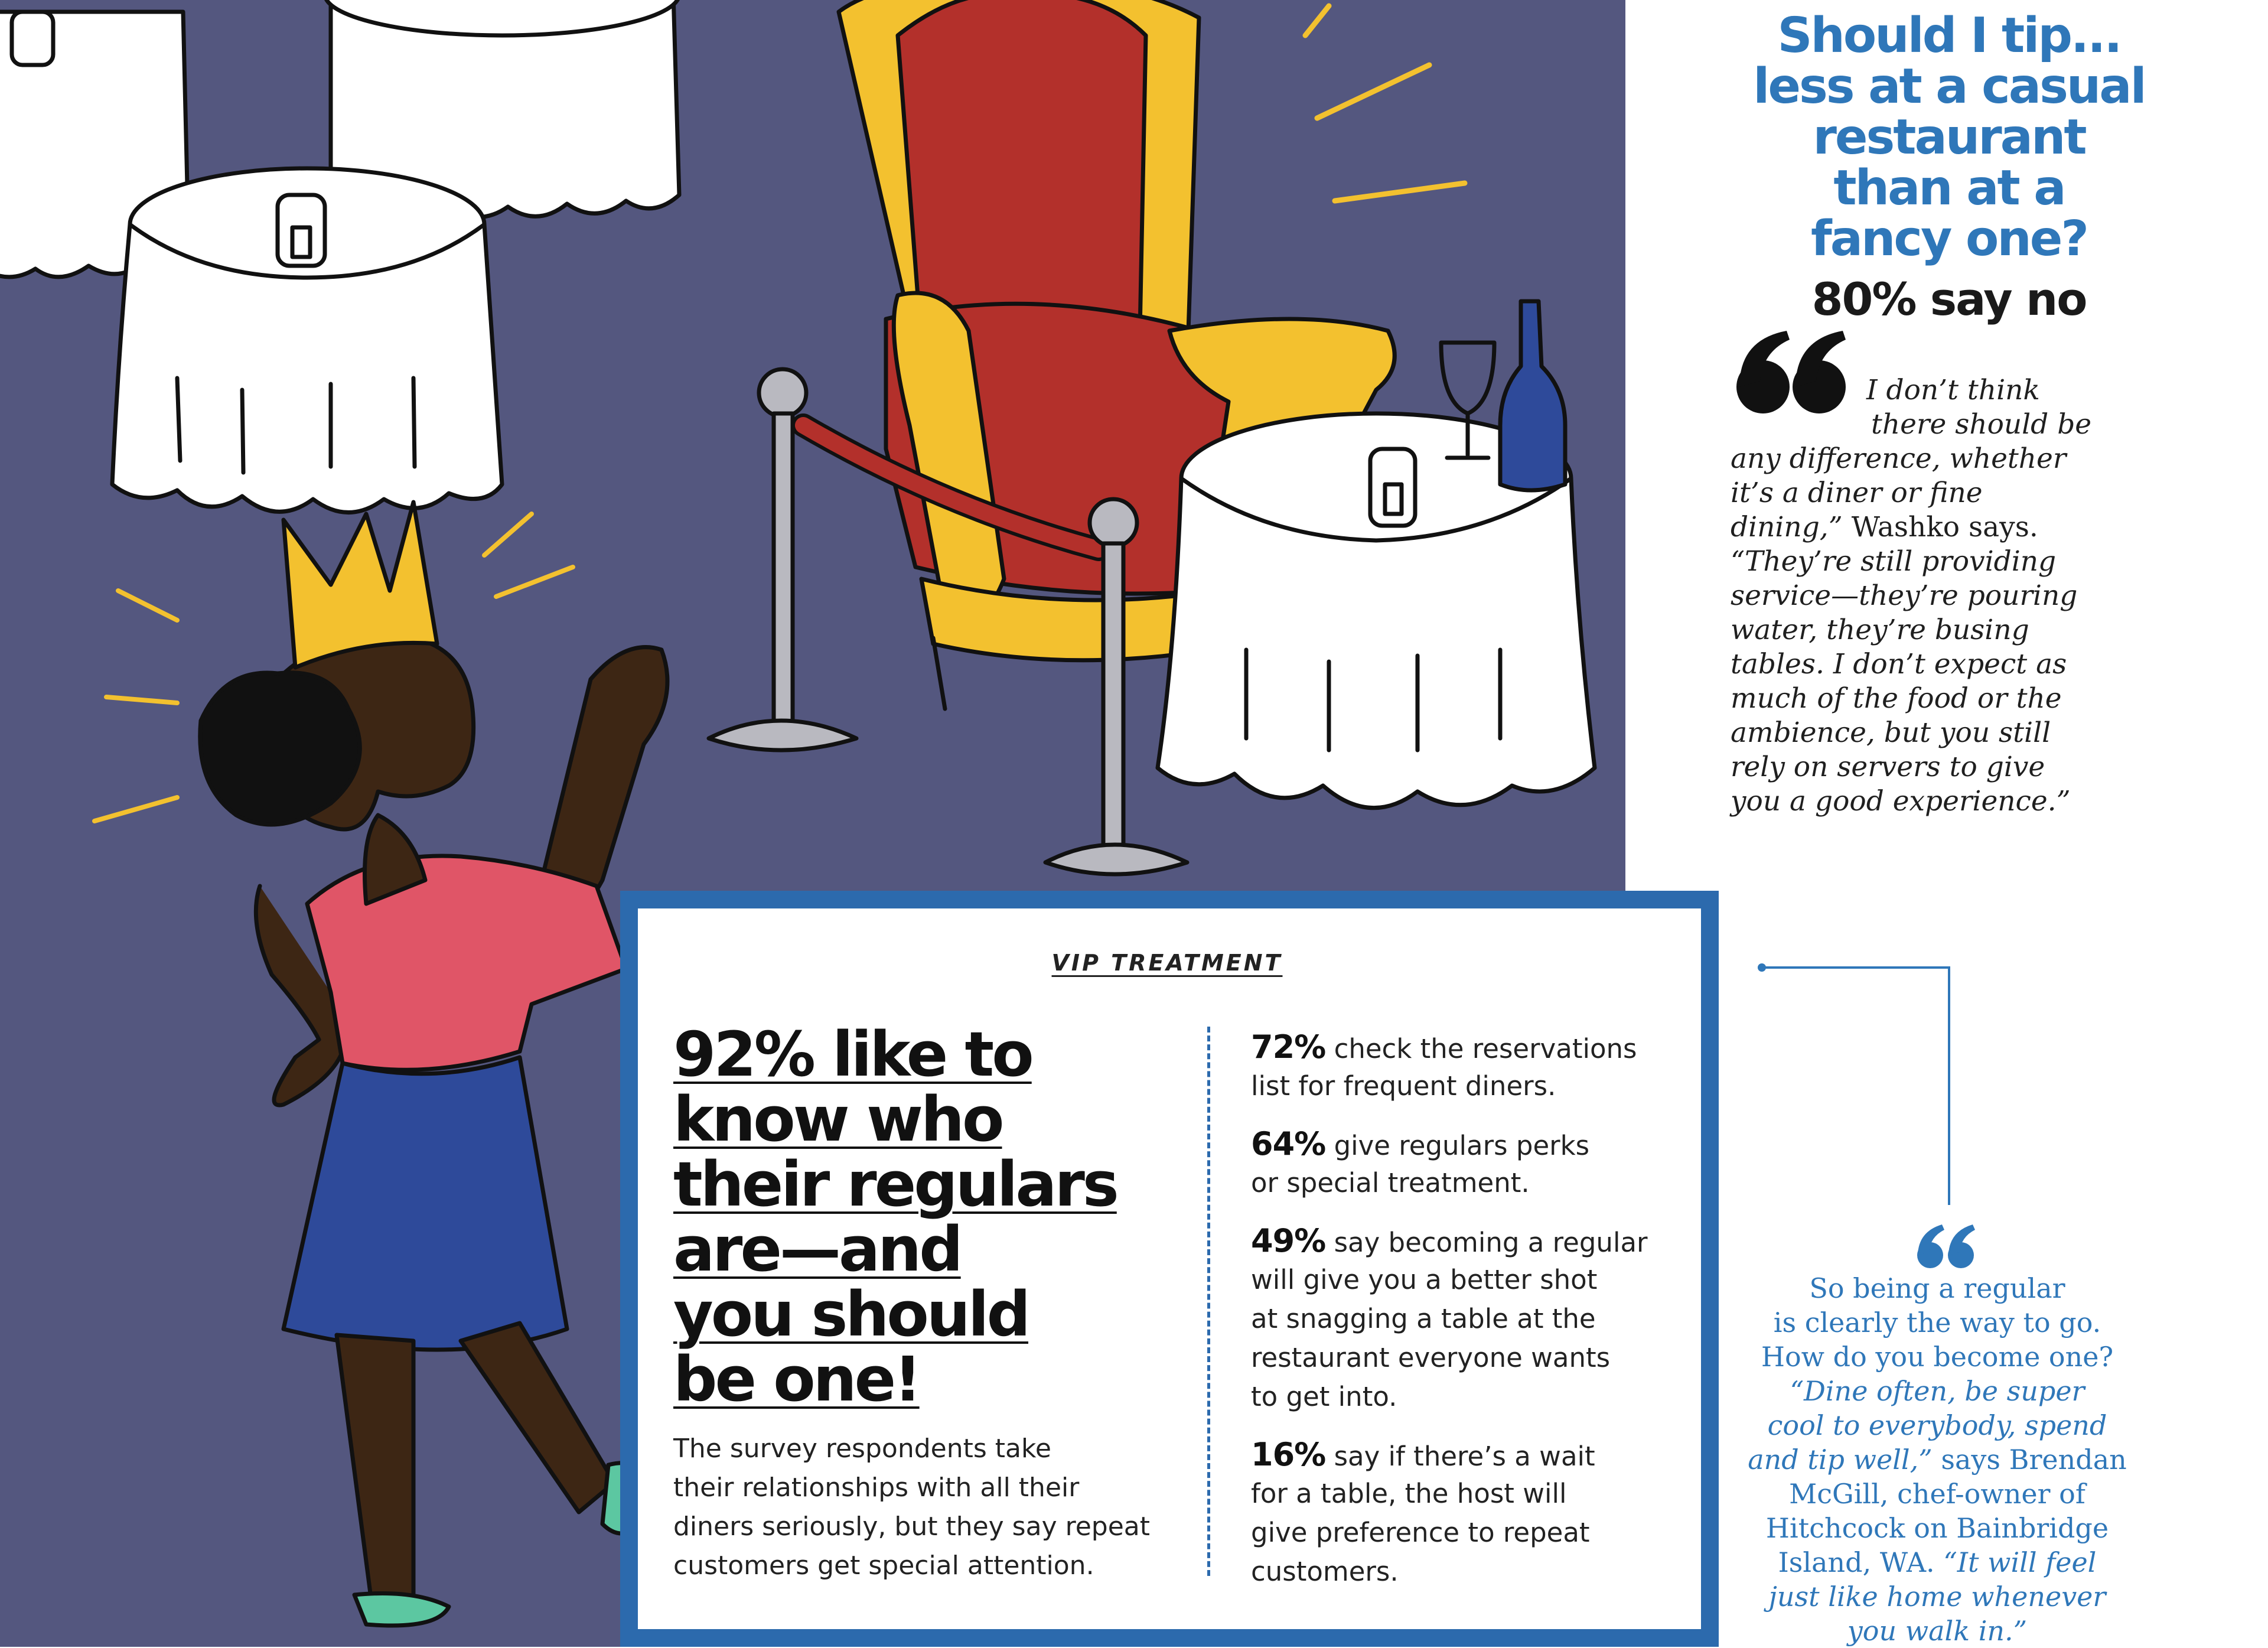 The height and width of the screenshot is (1648, 2268). I want to click on tip-stat: 80% say no, so click(1949, 299).